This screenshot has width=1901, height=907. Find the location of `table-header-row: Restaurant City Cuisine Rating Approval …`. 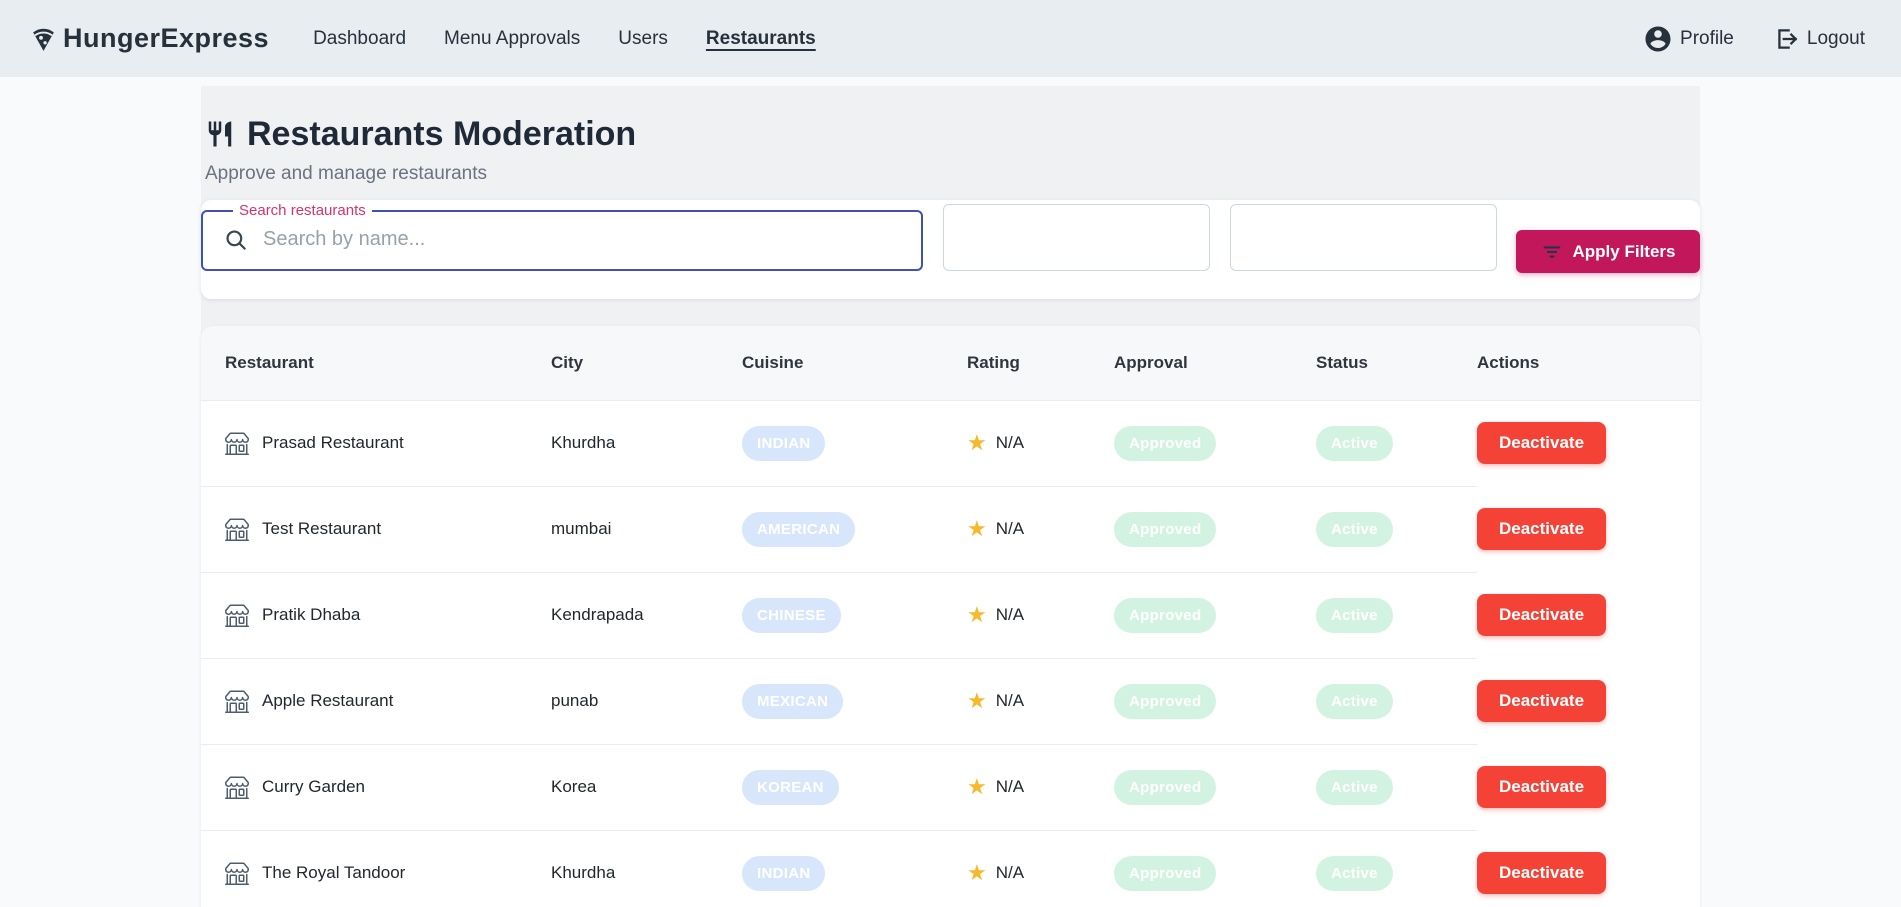

table-header-row: Restaurant City Cuisine Rating Approval … is located at coordinates (950, 363).